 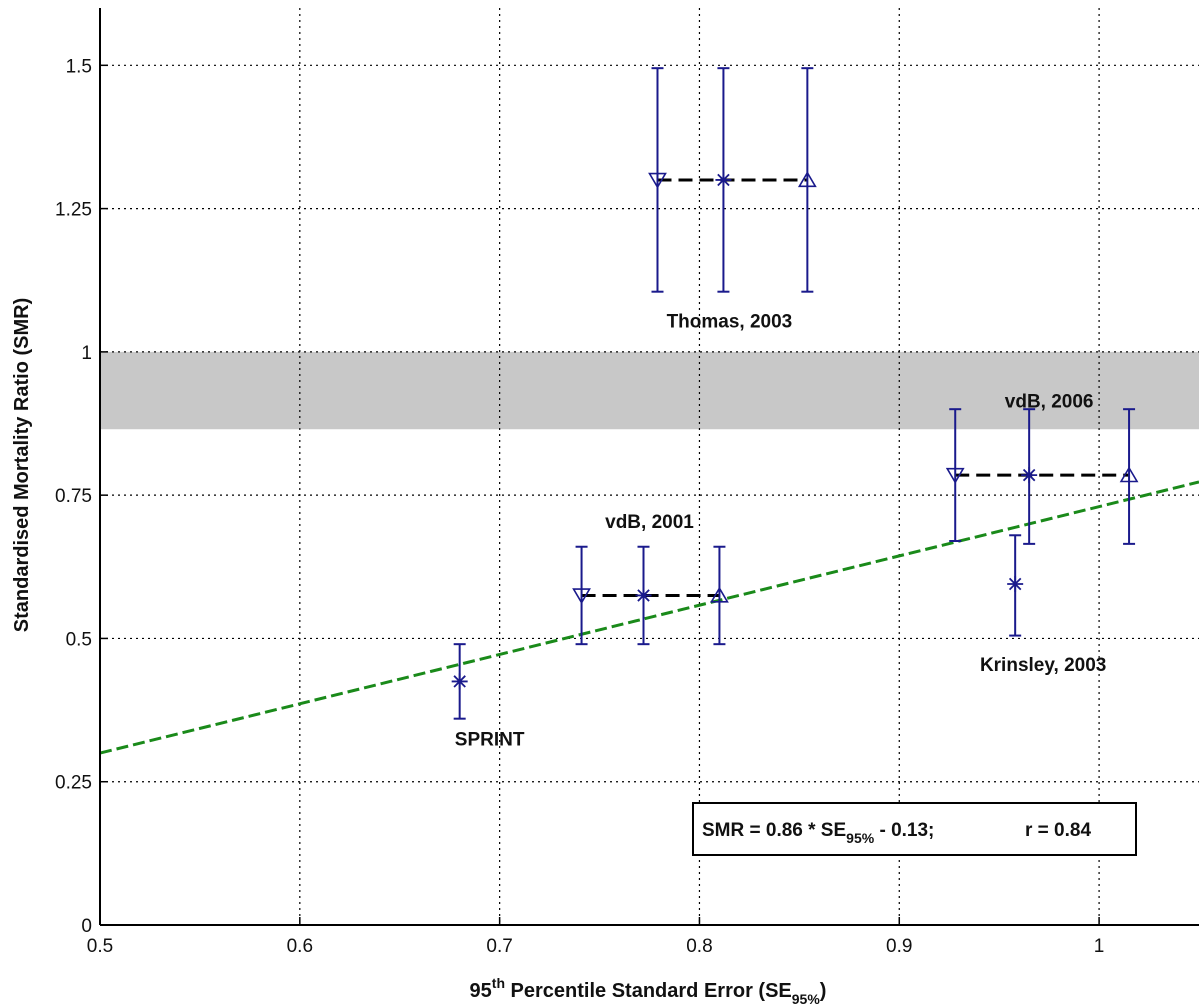 I want to click on group-label: Thomas, 2003, so click(x=730, y=321).